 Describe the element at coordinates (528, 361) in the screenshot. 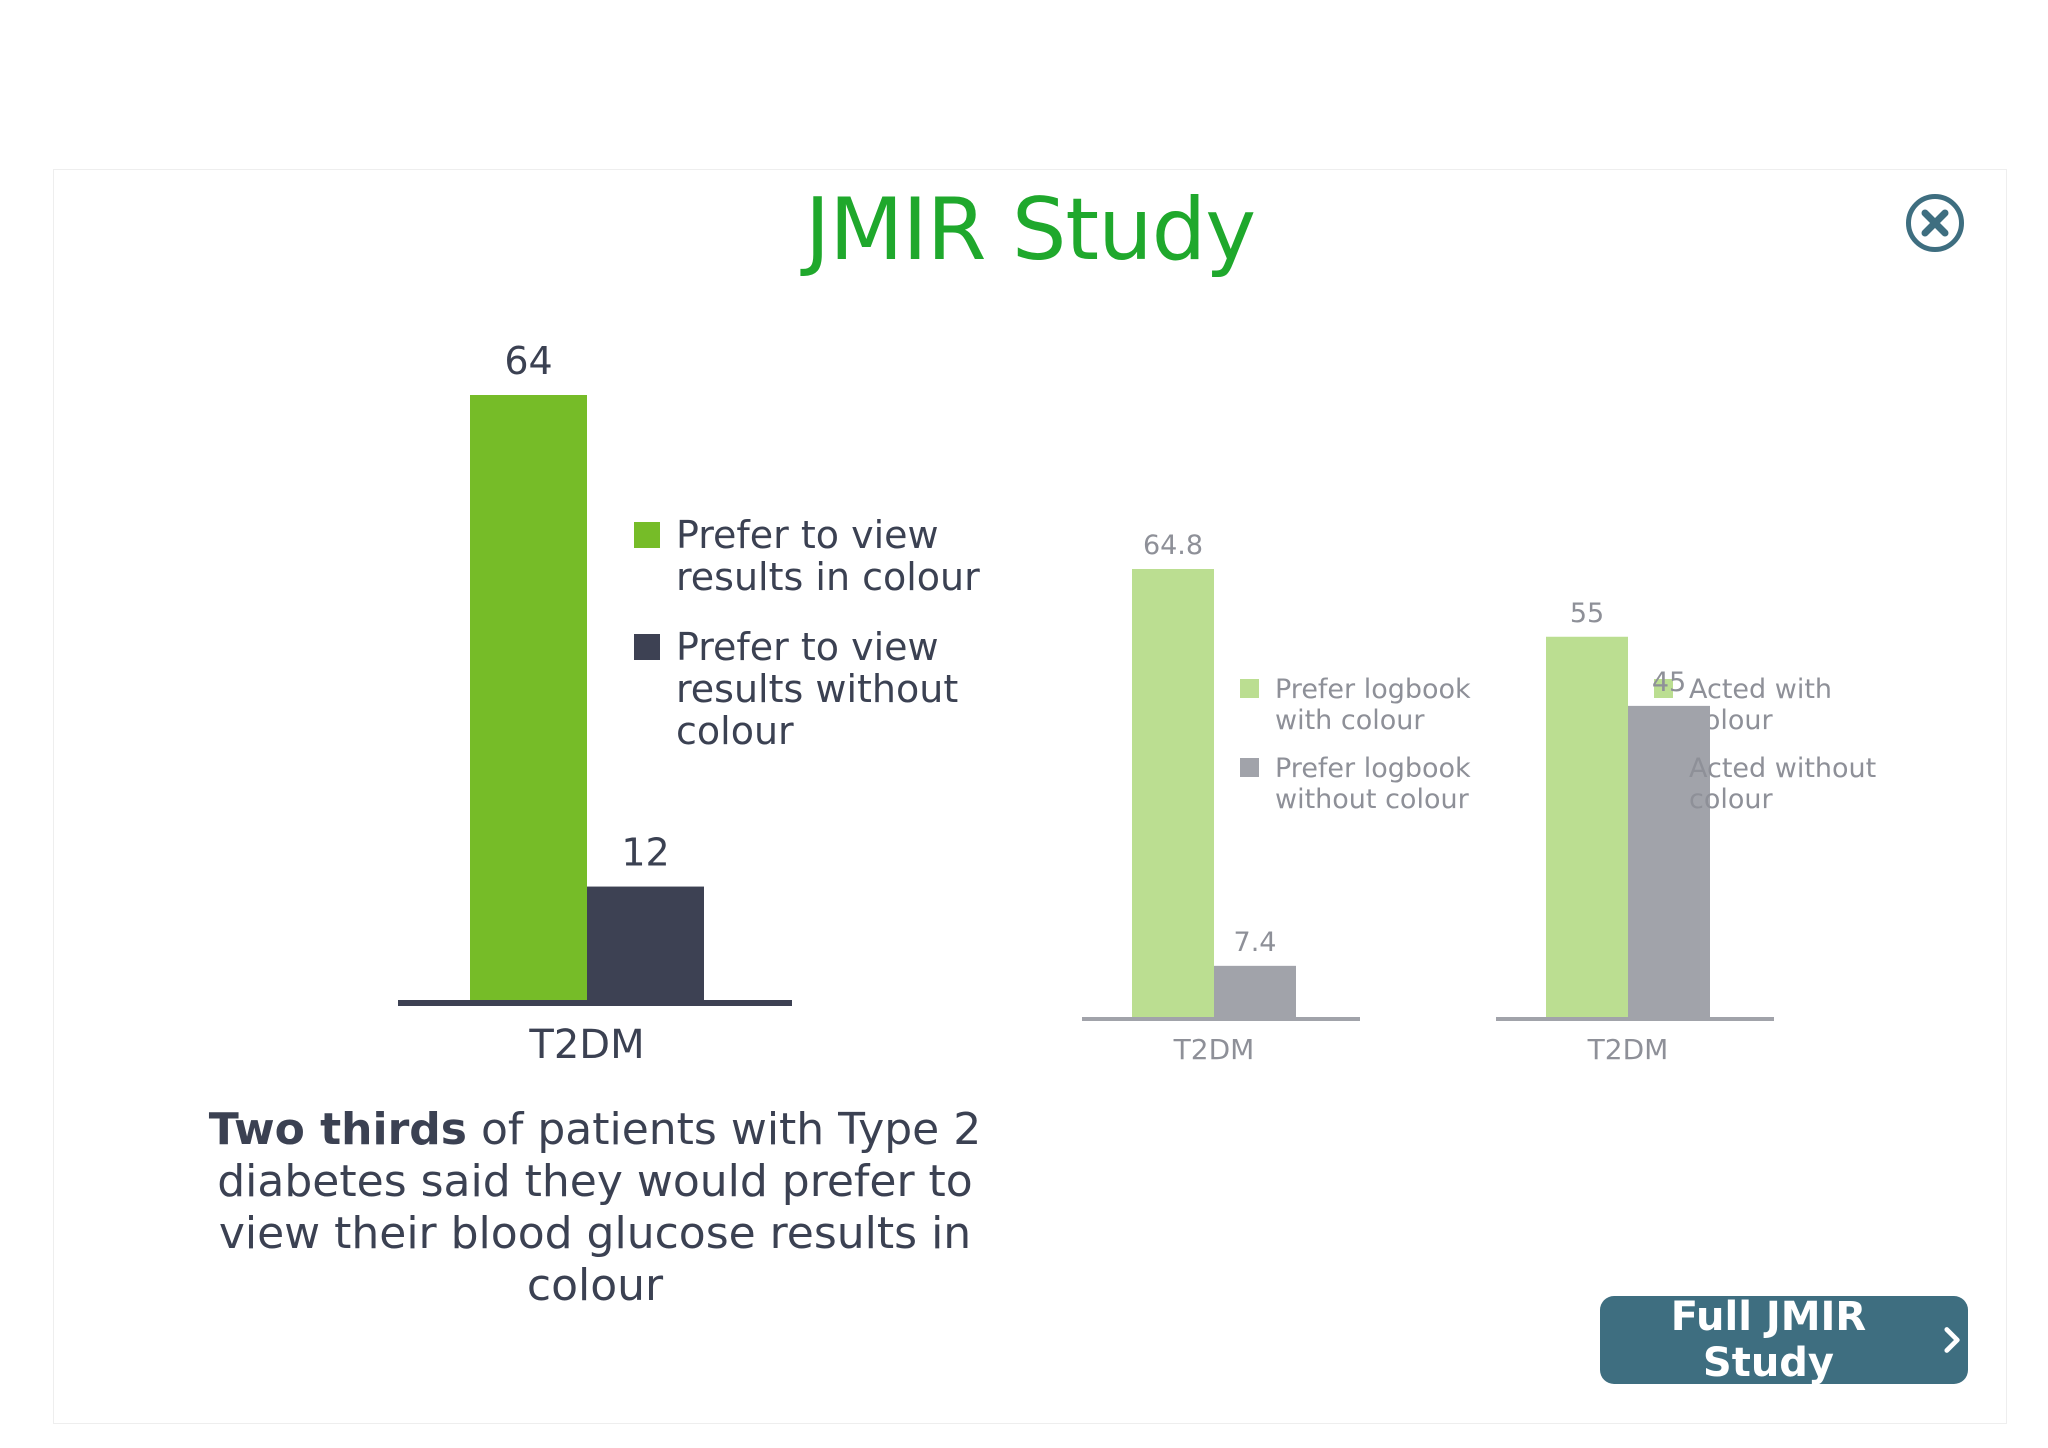

I see `data-label: 64` at that location.